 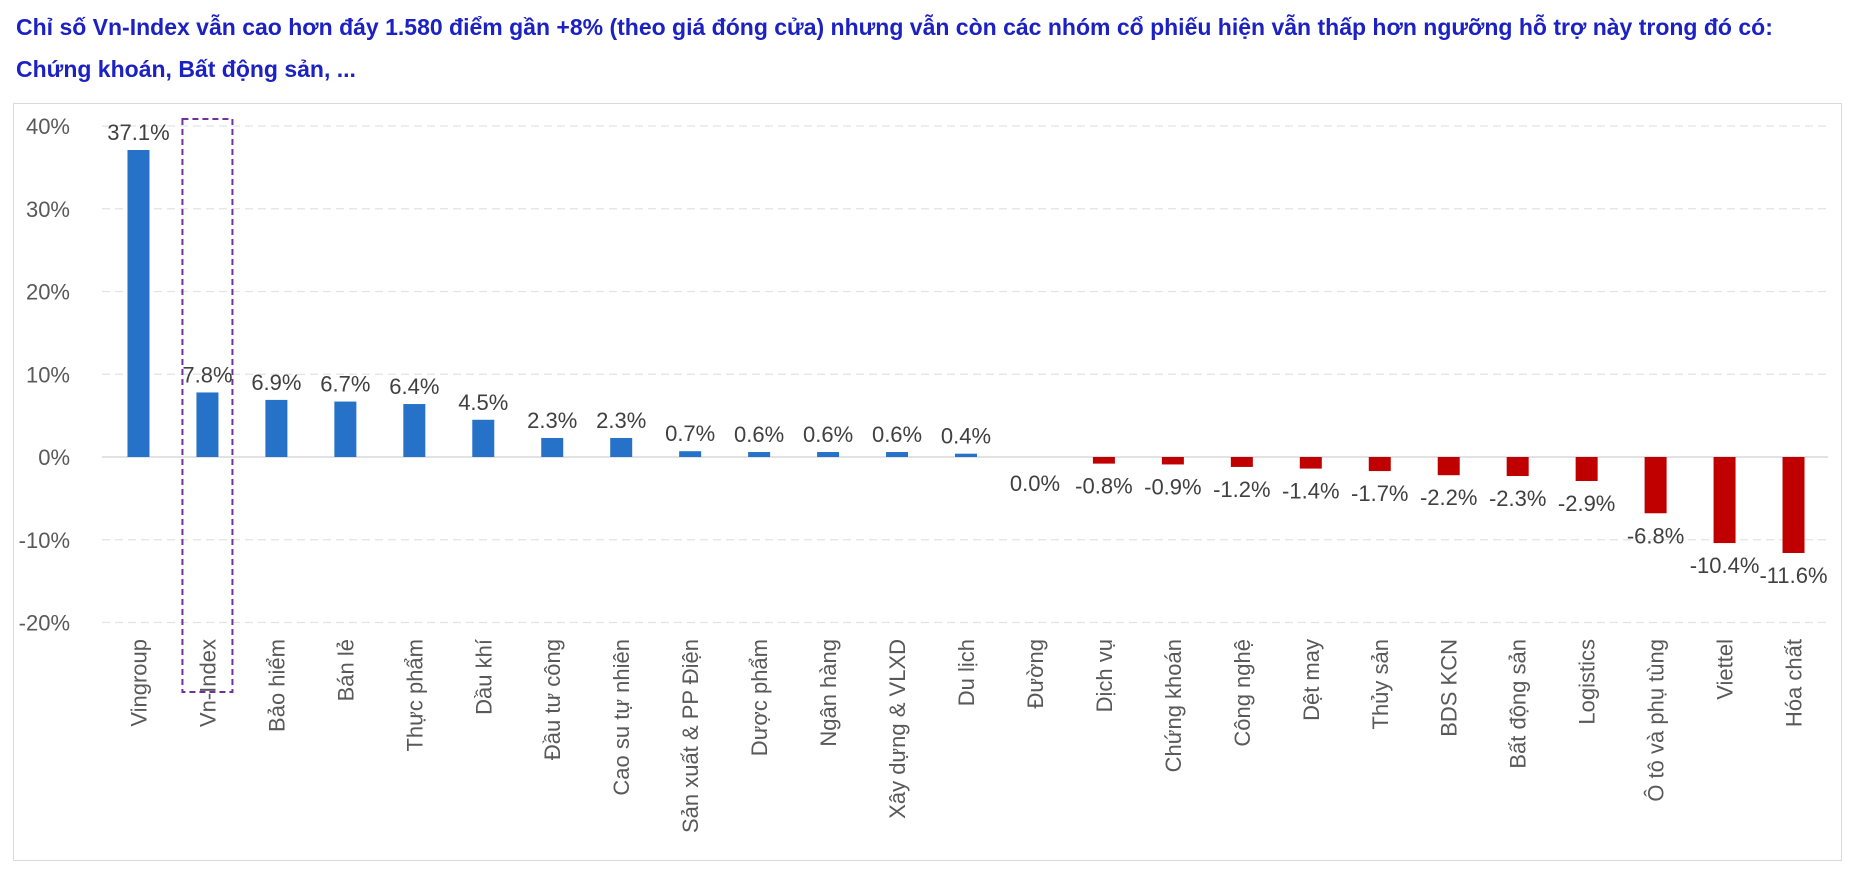 I want to click on category-label: Dệt may, so click(x=1311, y=680).